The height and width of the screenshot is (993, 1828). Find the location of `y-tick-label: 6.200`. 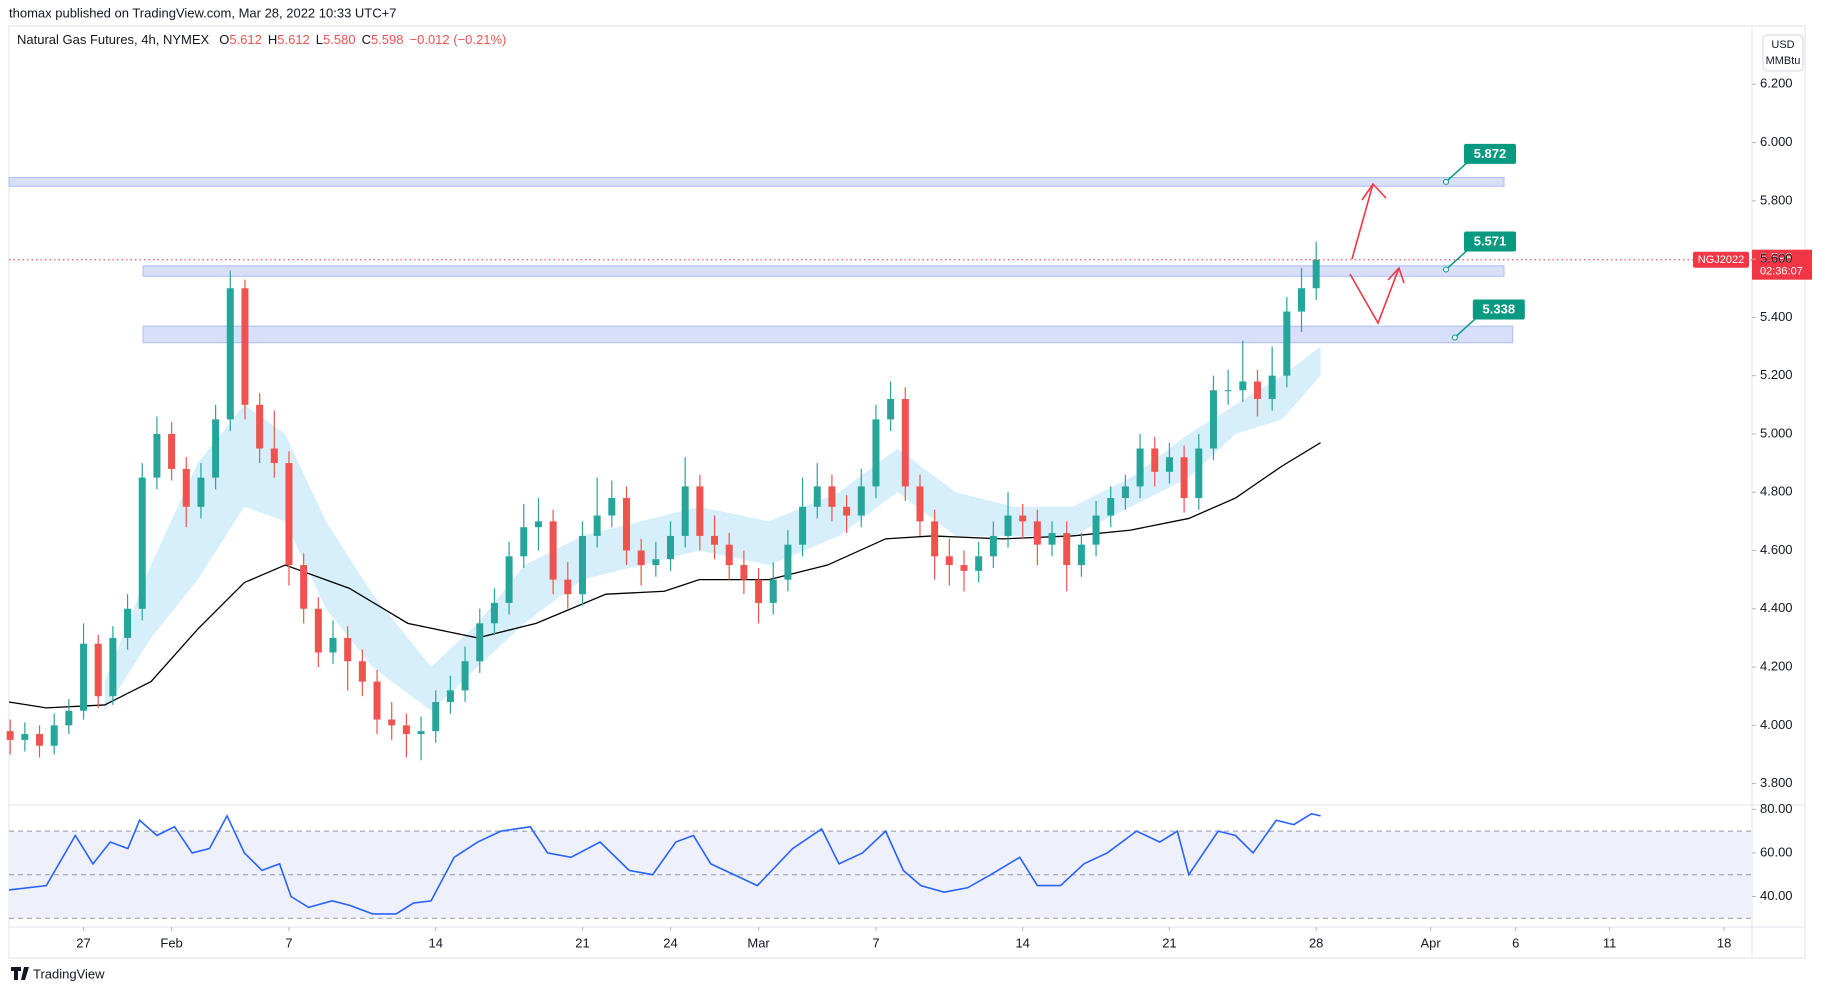

y-tick-label: 6.200 is located at coordinates (1776, 83).